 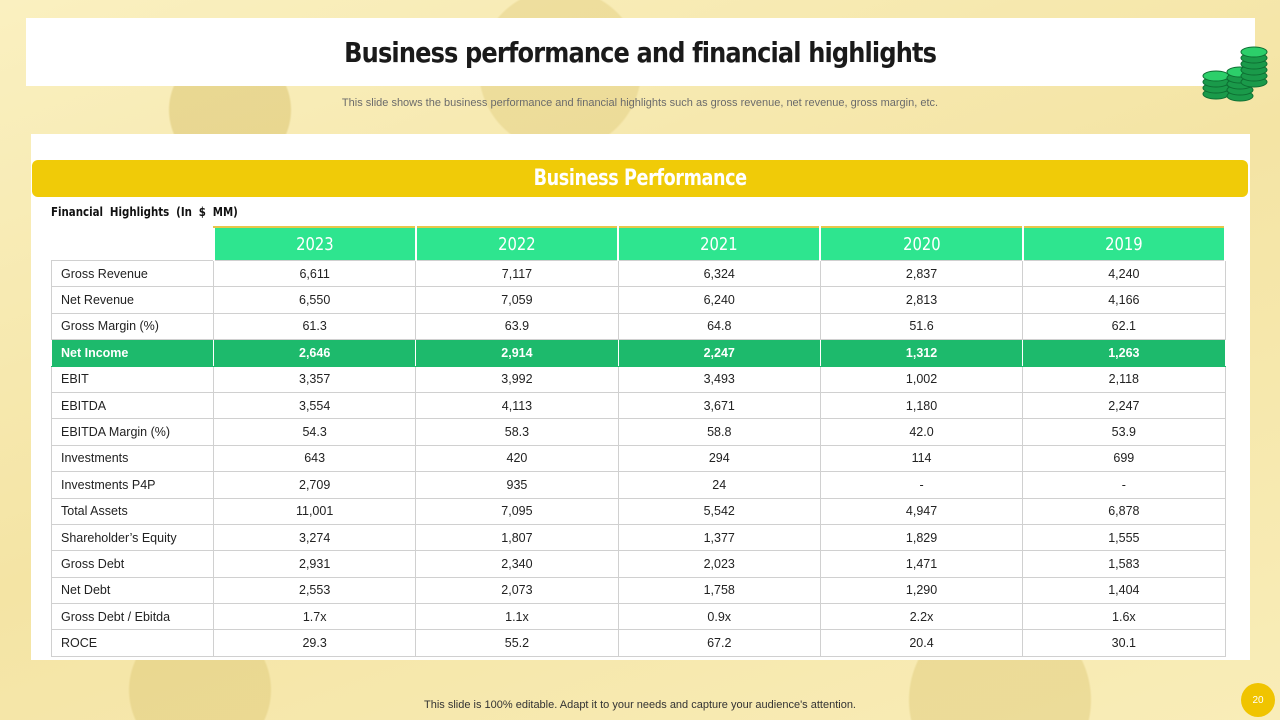 What do you see at coordinates (1124, 511) in the screenshot?
I see `table-cell: 6,878` at bounding box center [1124, 511].